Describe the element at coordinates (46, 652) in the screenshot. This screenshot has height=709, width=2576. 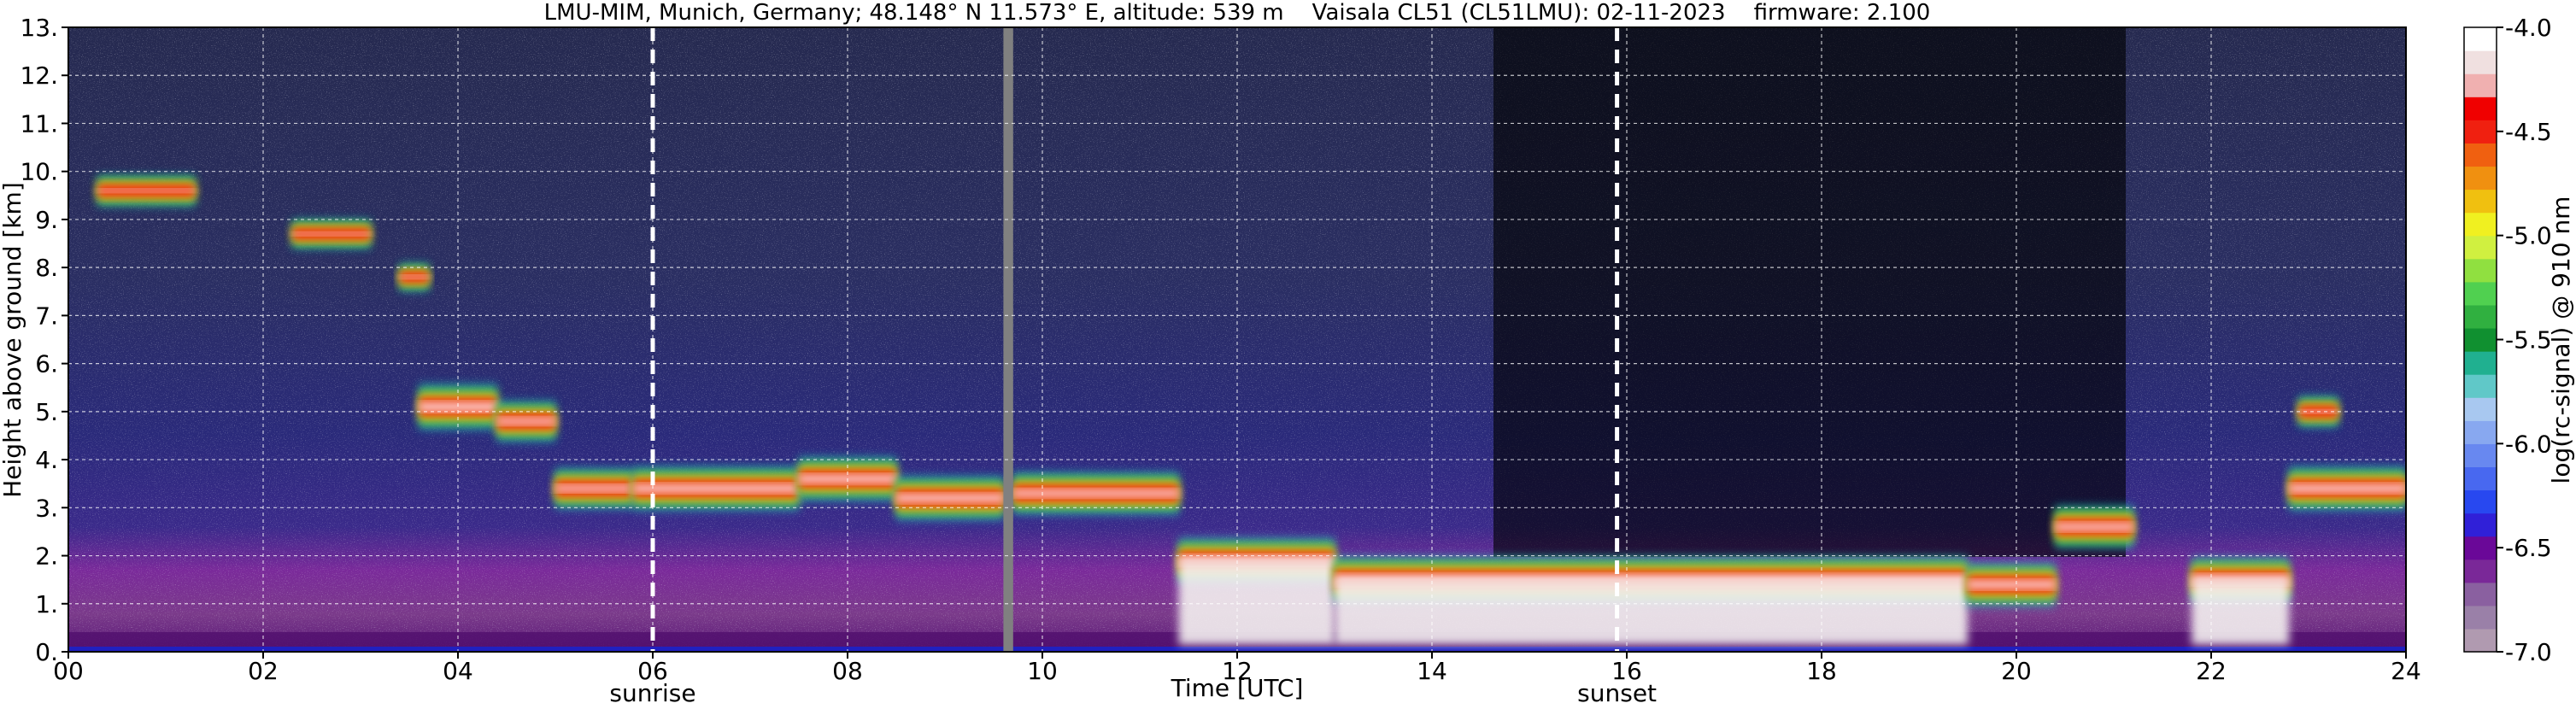
I see `y-tick-label: 0.` at that location.